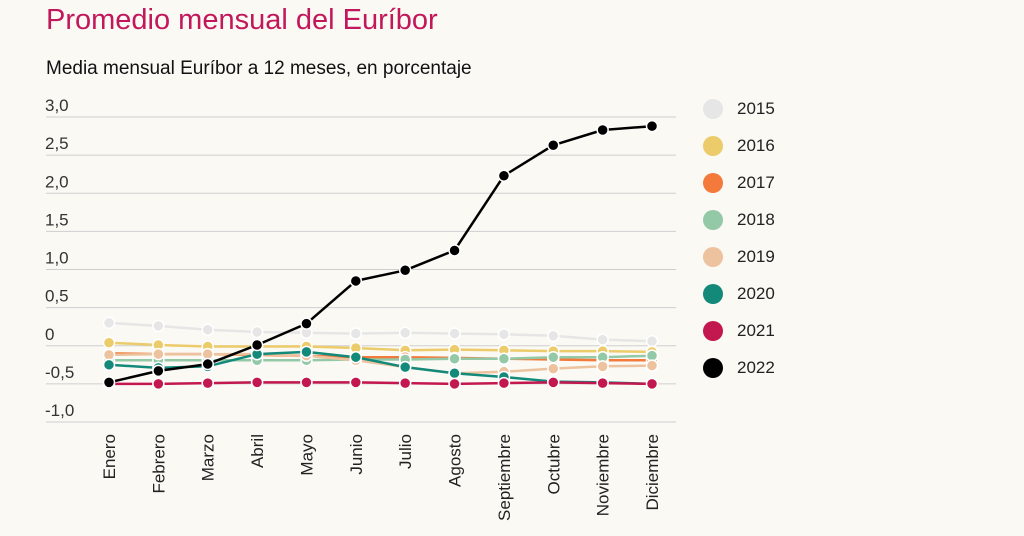 The height and width of the screenshot is (536, 1024). I want to click on series-2021, so click(380, 383).